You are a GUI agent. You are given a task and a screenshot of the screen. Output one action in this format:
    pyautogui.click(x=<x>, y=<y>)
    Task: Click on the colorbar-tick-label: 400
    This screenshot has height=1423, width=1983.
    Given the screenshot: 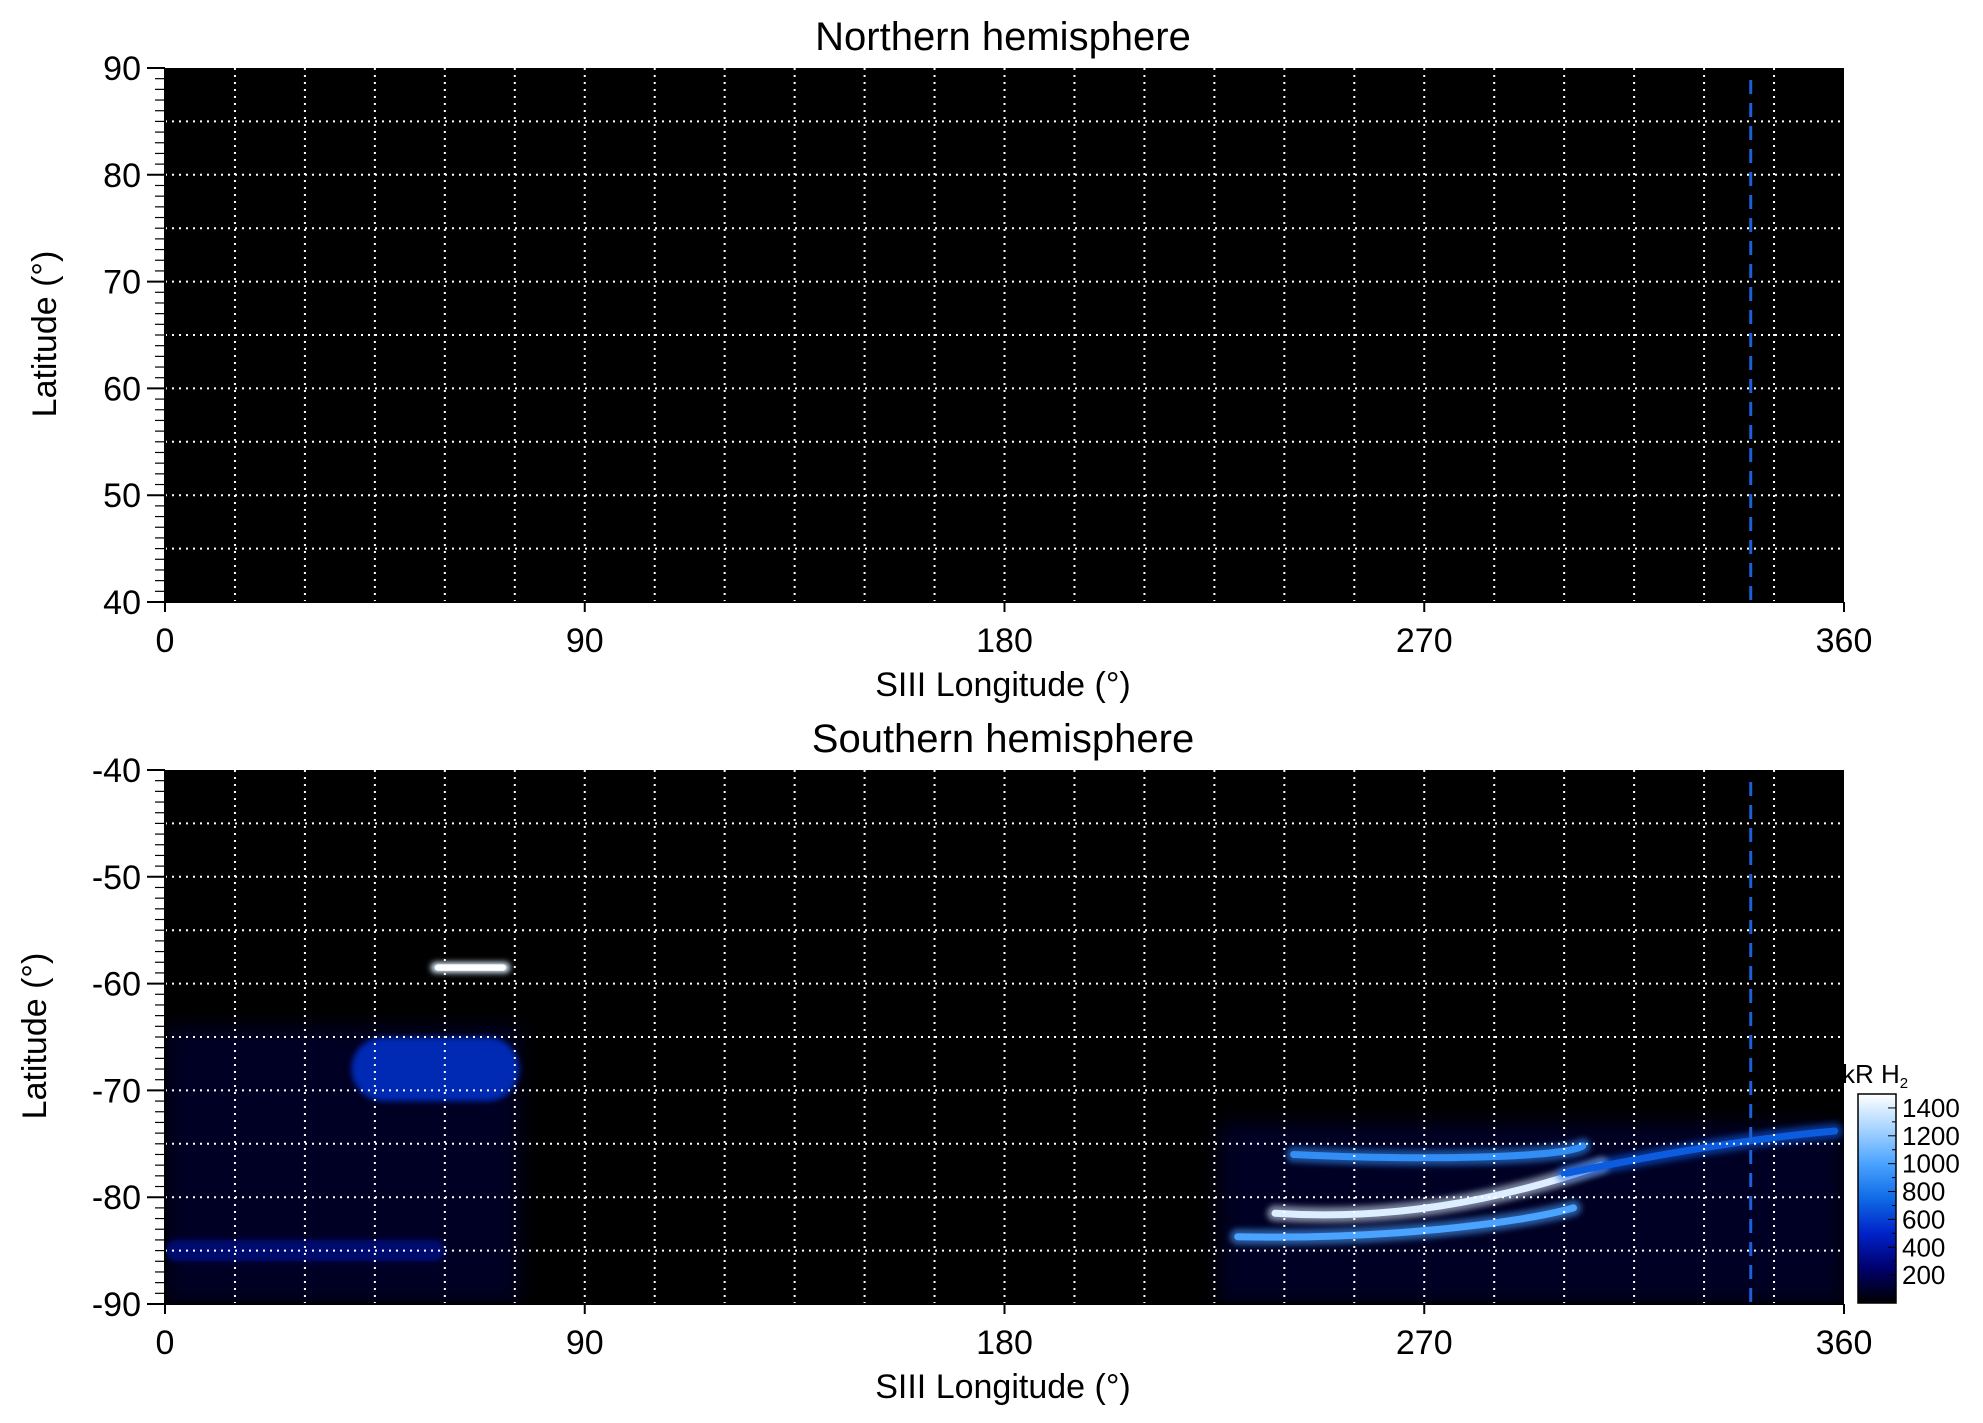 What is the action you would take?
    pyautogui.click(x=1923, y=1247)
    